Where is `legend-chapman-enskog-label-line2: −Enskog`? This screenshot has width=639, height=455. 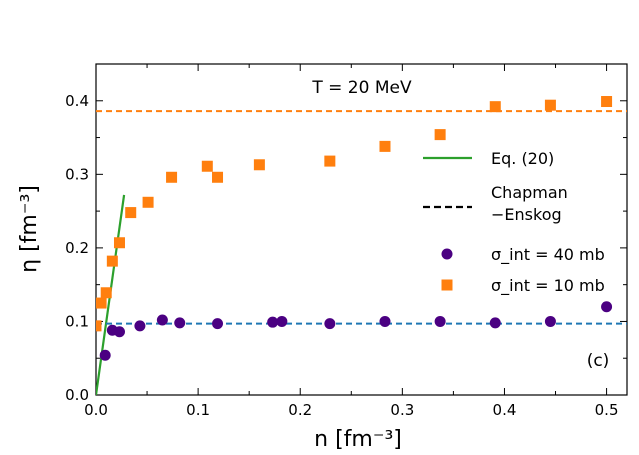 legend-chapman-enskog-label-line2: −Enskog is located at coordinates (526, 214).